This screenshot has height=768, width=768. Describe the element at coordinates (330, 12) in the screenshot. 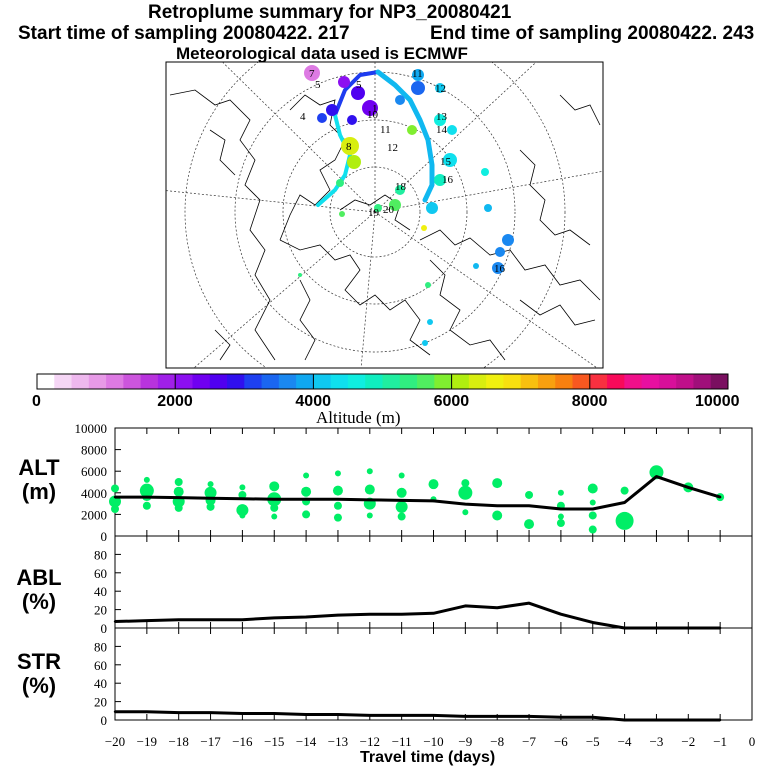

I see `chart-title: Retroplume summary for NP3_20080421` at that location.